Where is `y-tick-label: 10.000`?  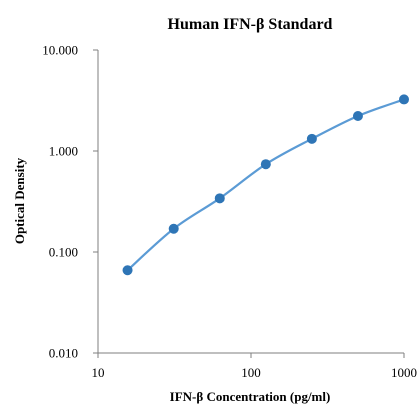 y-tick-label: 10.000 is located at coordinates (60, 50).